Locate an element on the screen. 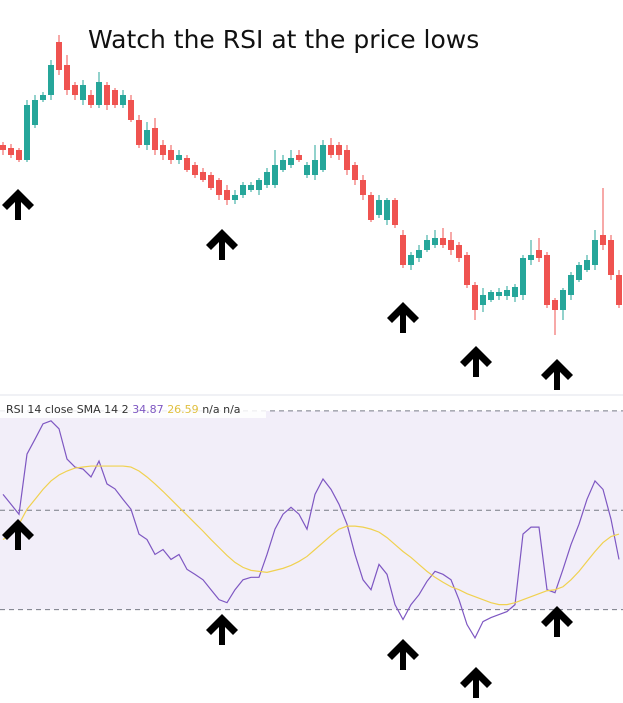 The height and width of the screenshot is (703, 623). legend-bg is located at coordinates (133, 410).